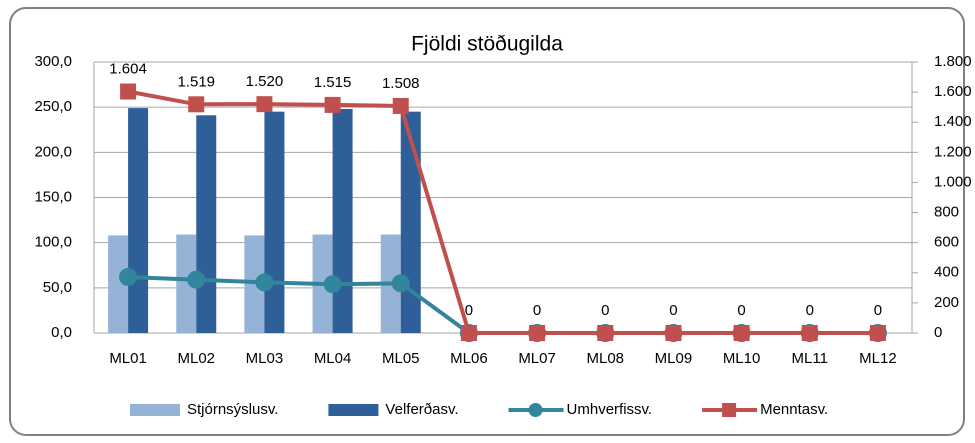 This screenshot has height=443, width=975. I want to click on x-tick-label: ML05, so click(401, 358).